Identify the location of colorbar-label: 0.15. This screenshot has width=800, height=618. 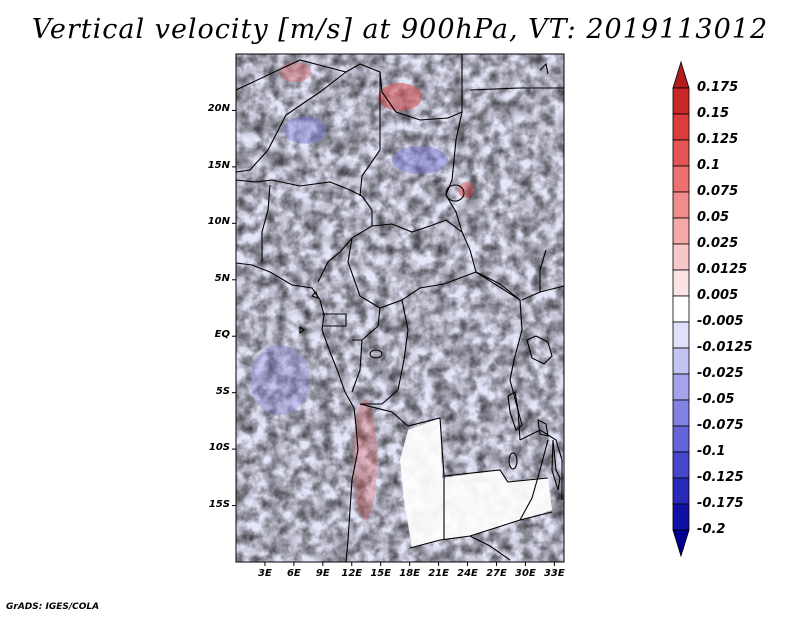
(713, 113).